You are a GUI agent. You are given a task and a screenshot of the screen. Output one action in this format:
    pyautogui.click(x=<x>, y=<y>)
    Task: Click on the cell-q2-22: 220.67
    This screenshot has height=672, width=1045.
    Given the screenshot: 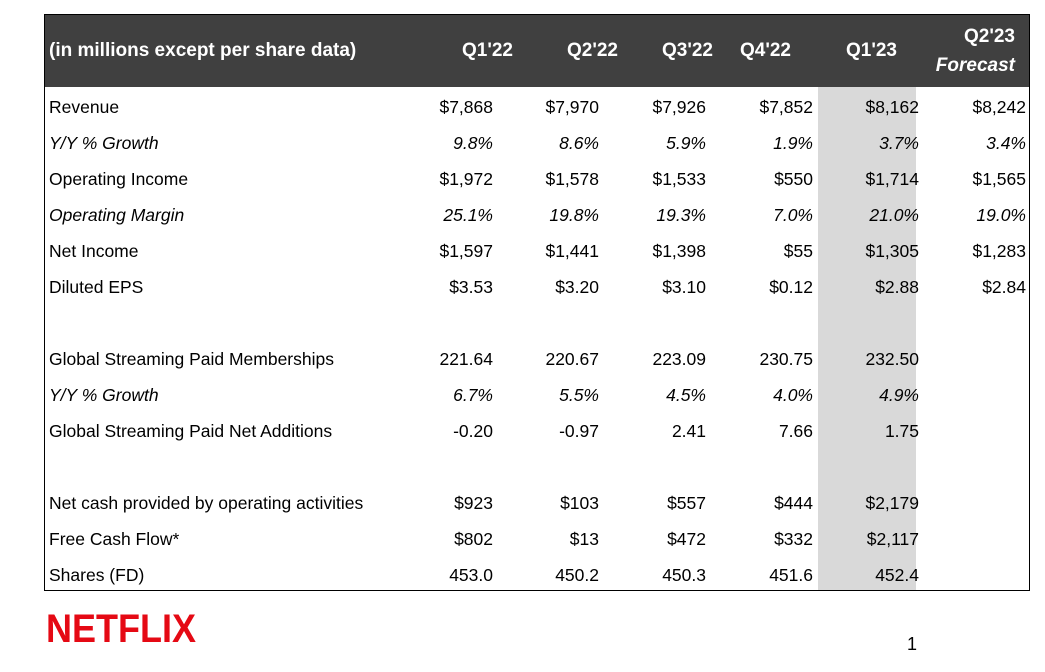 What is the action you would take?
    pyautogui.click(x=572, y=359)
    